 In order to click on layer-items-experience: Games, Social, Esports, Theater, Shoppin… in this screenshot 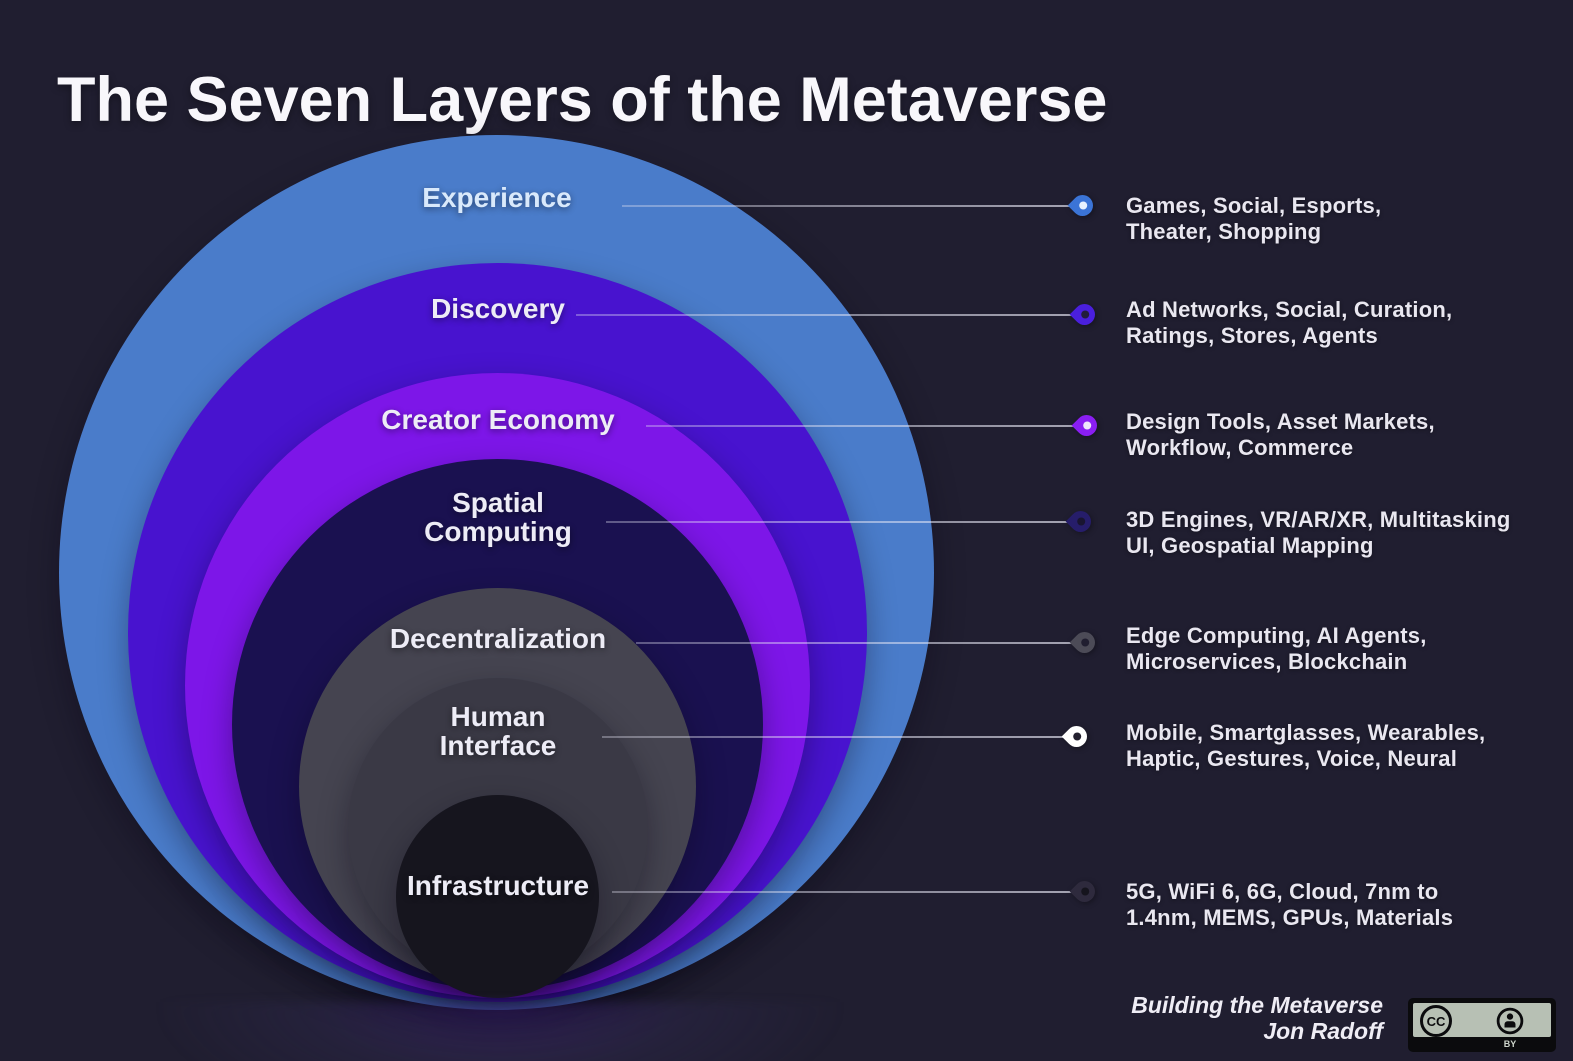, I will do `click(1254, 219)`.